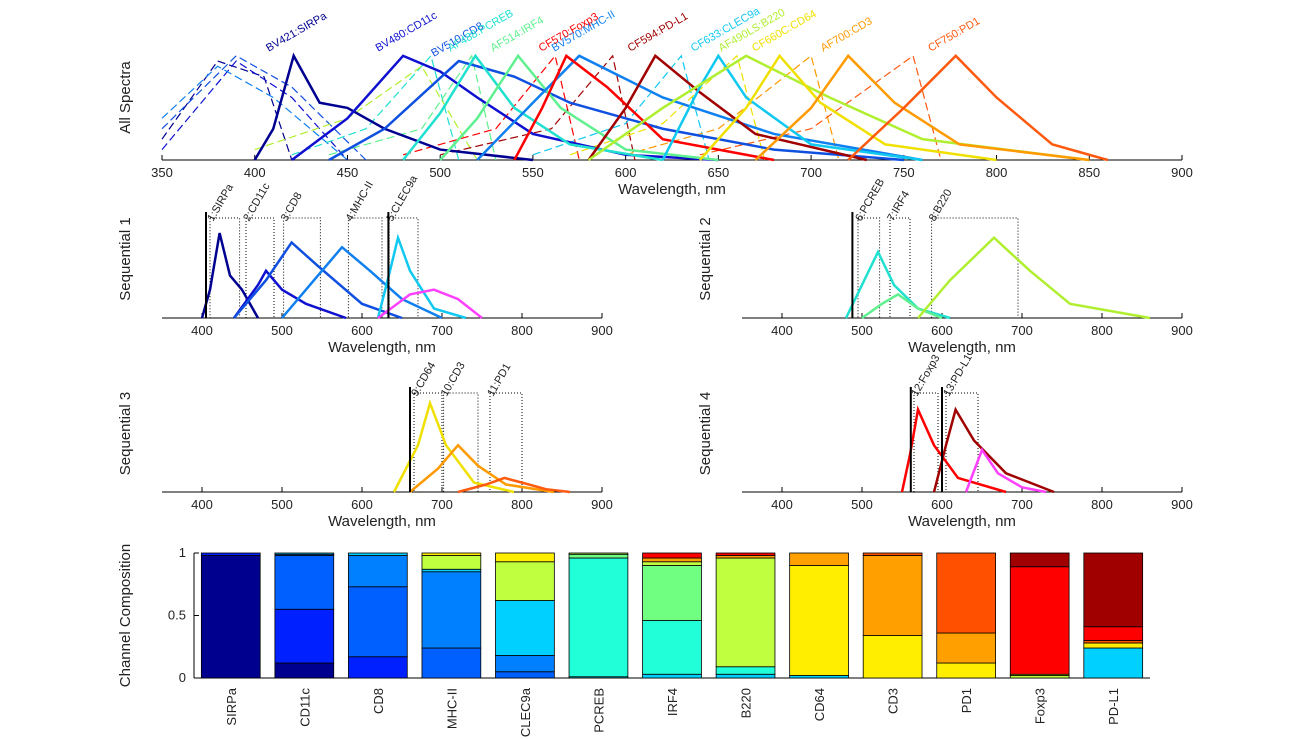 The height and width of the screenshot is (739, 1298). Describe the element at coordinates (125, 615) in the screenshot. I see `y-axis-label: Channel Composition` at that location.